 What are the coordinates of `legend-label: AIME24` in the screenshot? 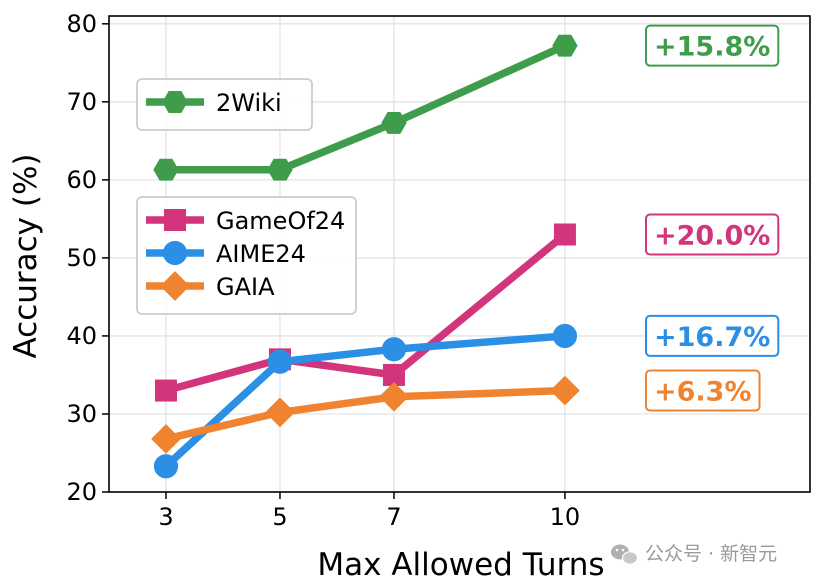 It's located at (261, 254).